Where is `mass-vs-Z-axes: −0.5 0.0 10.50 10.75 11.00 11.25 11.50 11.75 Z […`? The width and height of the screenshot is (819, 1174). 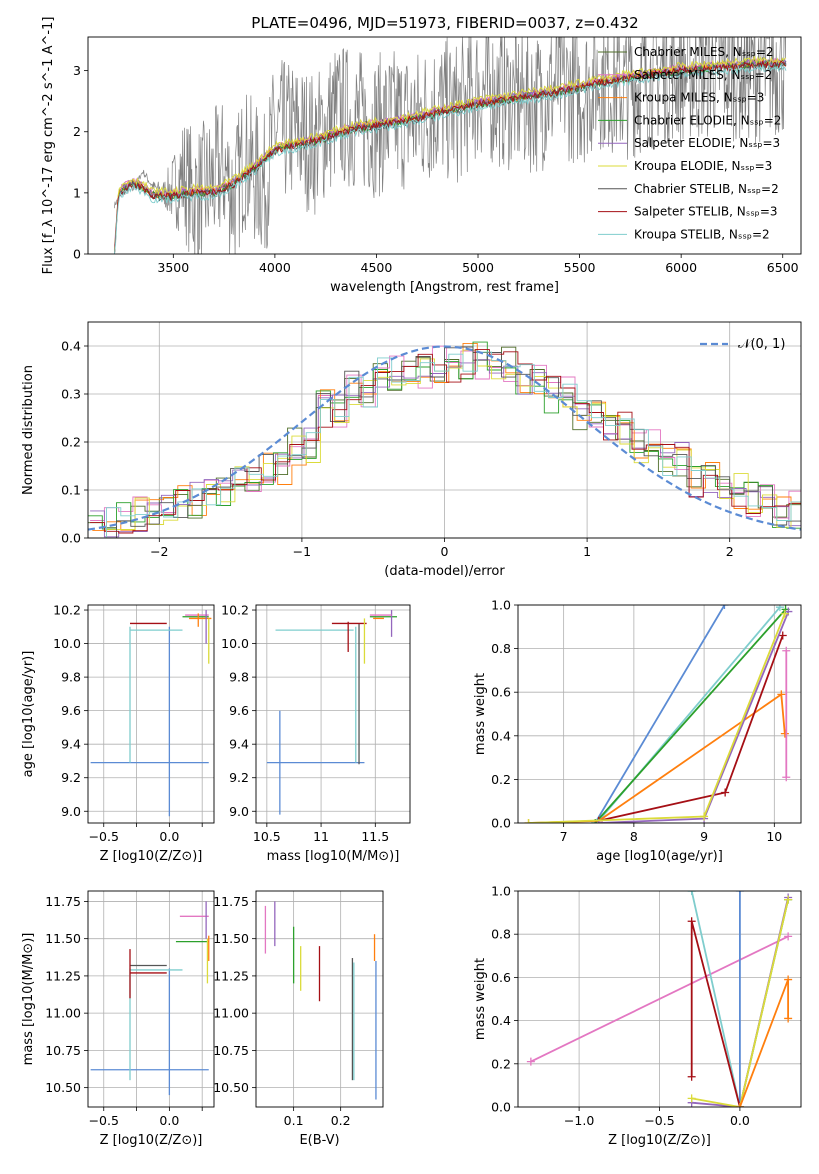 mass-vs-Z-axes: −0.5 0.0 10.50 10.75 11.00 11.25 11.50 11.75 Z [… is located at coordinates (117, 1019).